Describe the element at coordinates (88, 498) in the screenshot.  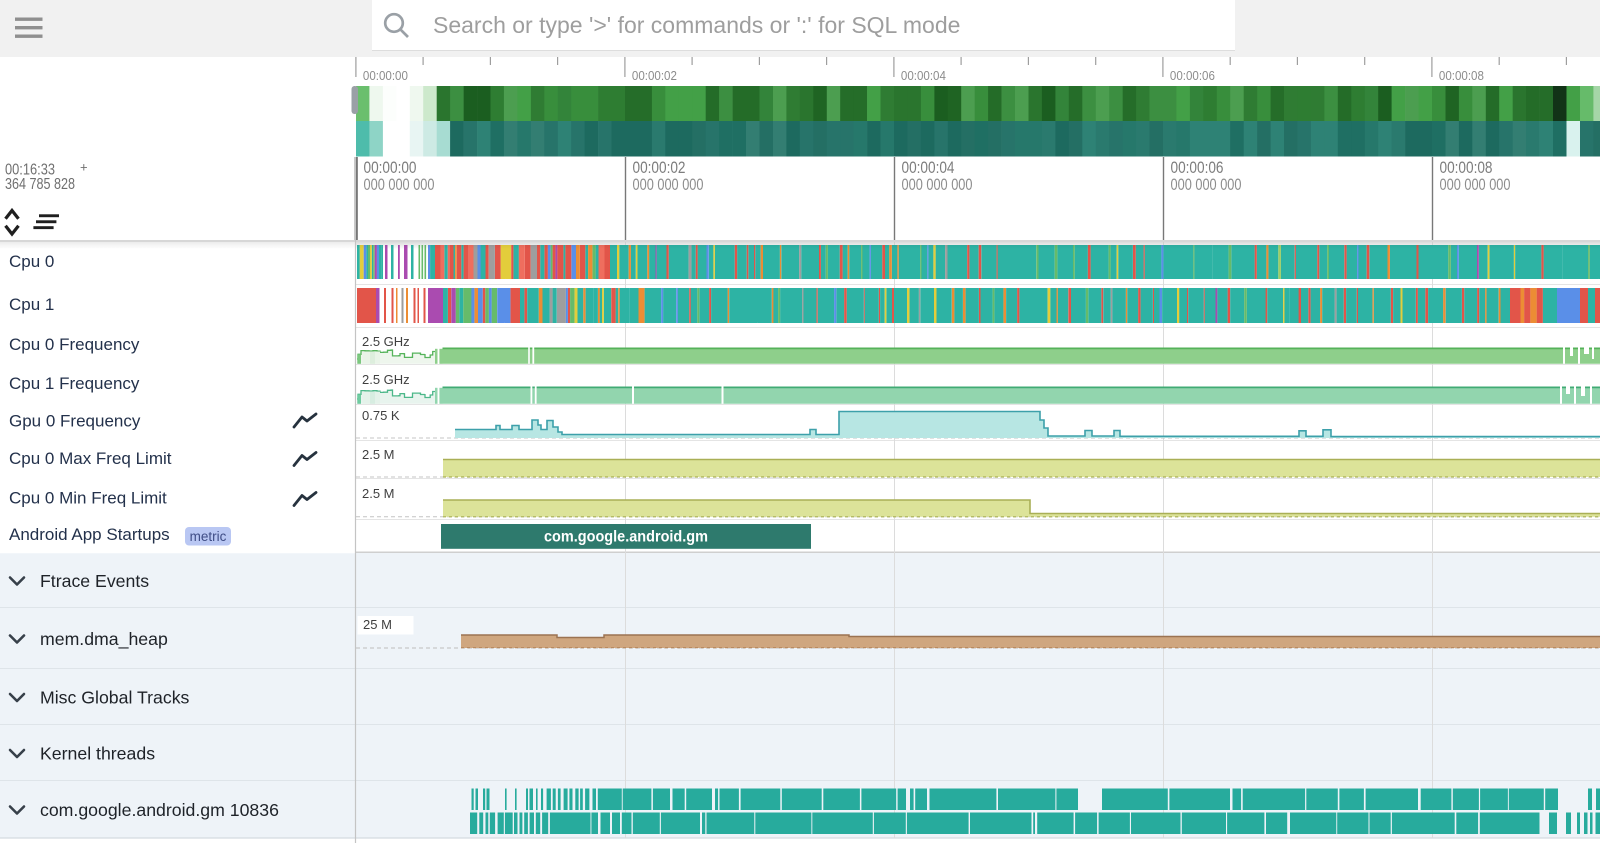
I see `svg-text: Cpu 0 Min Freq Limit` at that location.